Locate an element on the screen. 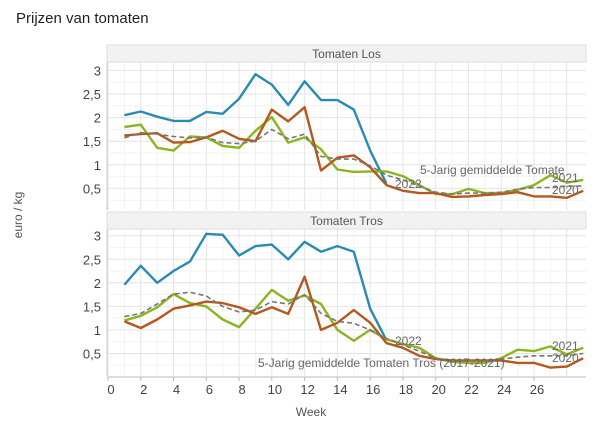 The height and width of the screenshot is (439, 600). chart-title: Prijzen van tomaten is located at coordinates (82, 18).